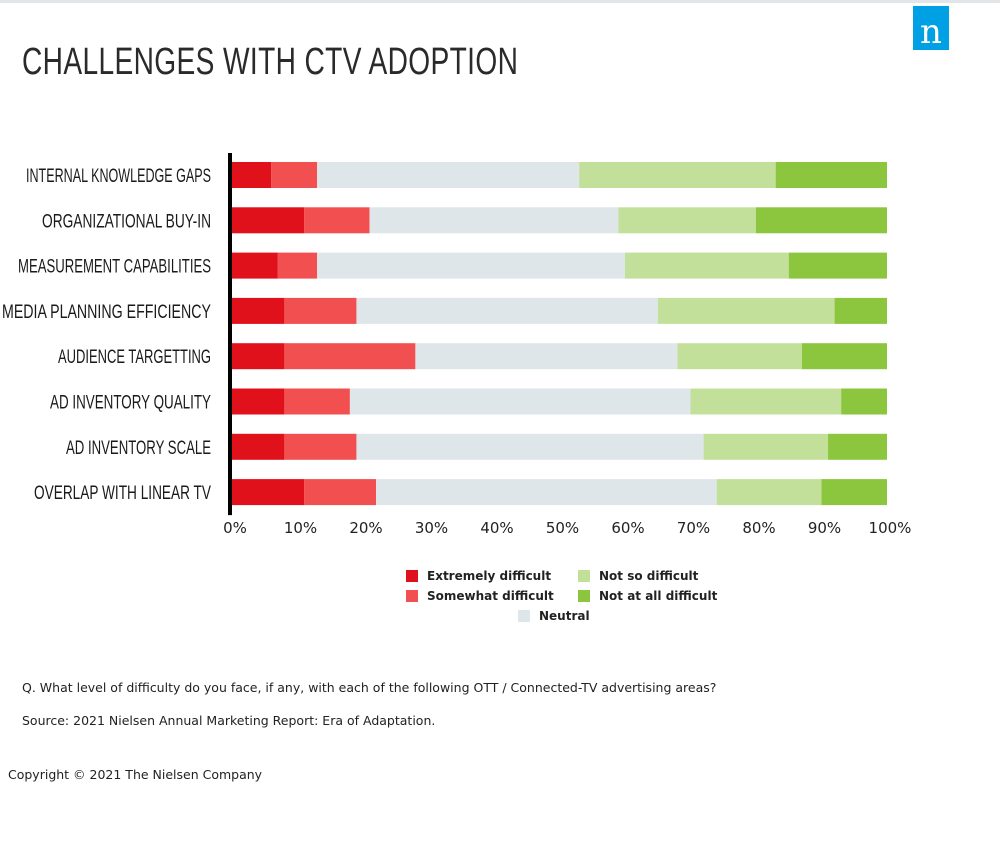 The image size is (1000, 844). Describe the element at coordinates (320, 446) in the screenshot. I see `bar-ad-inventory-scale-somewhat-difficult` at that location.